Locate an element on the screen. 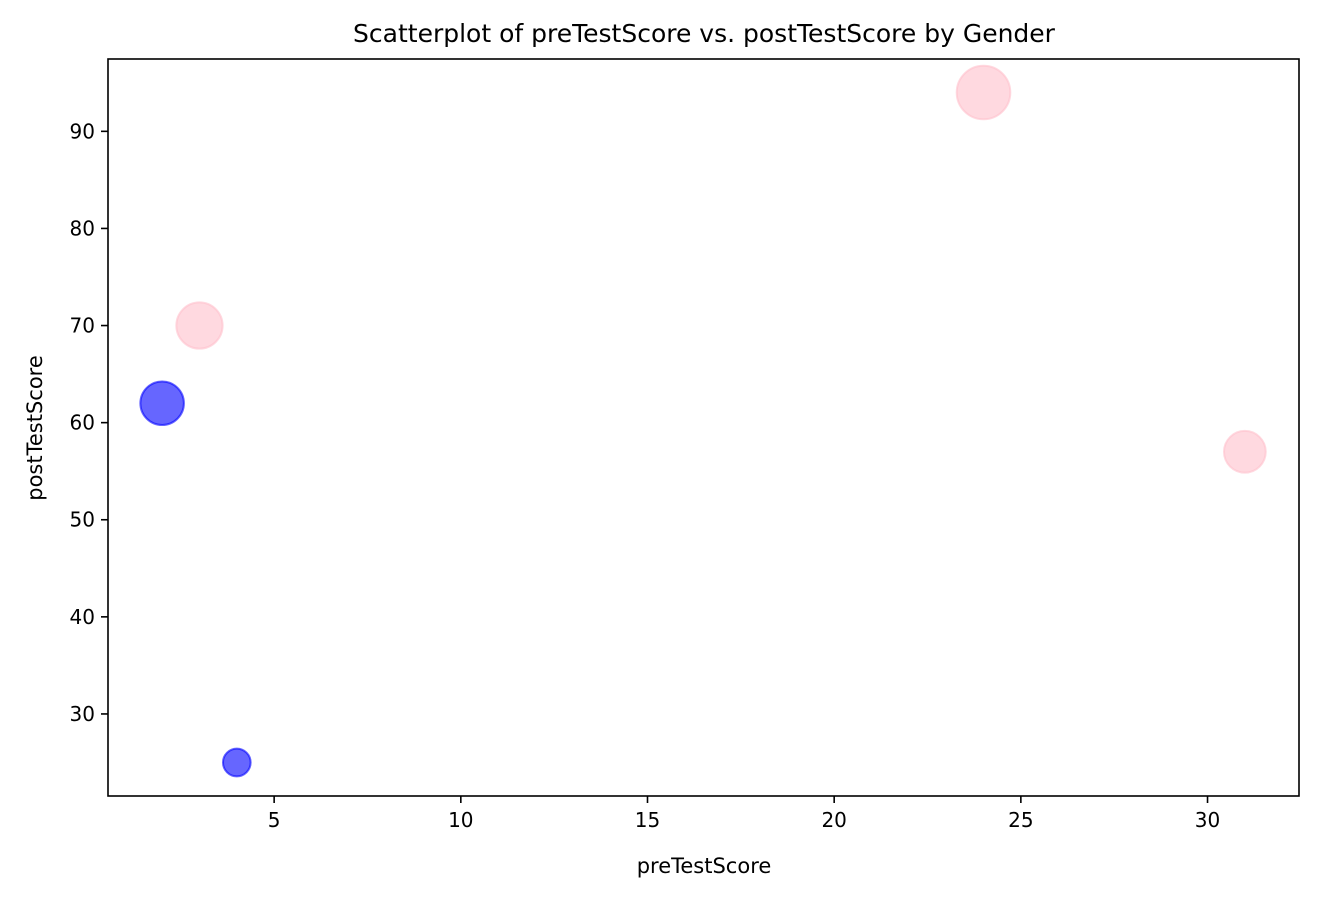 The width and height of the screenshot is (1318, 898). y-tick-label: 60 is located at coordinates (82, 423).